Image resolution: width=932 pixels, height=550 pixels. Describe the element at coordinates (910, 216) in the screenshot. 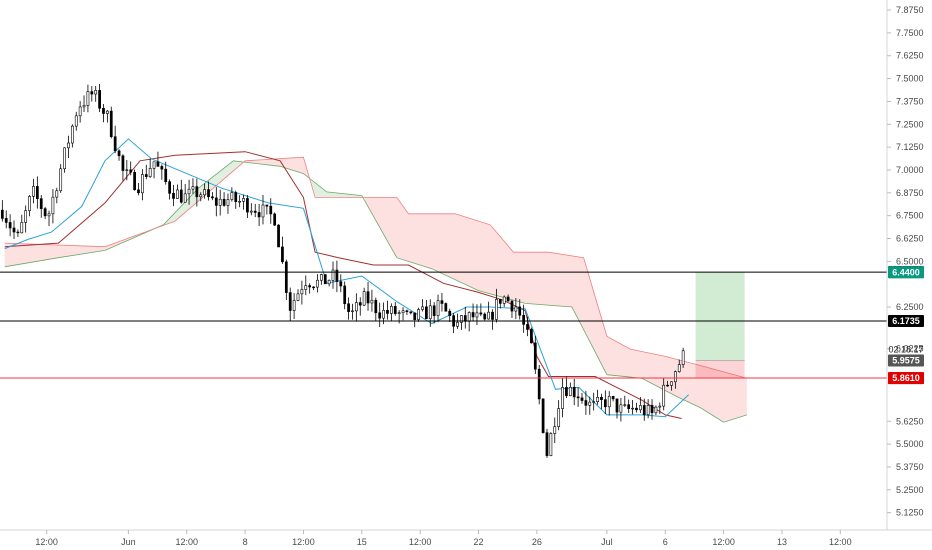

I see `price-tick-label: 6.7500` at that location.